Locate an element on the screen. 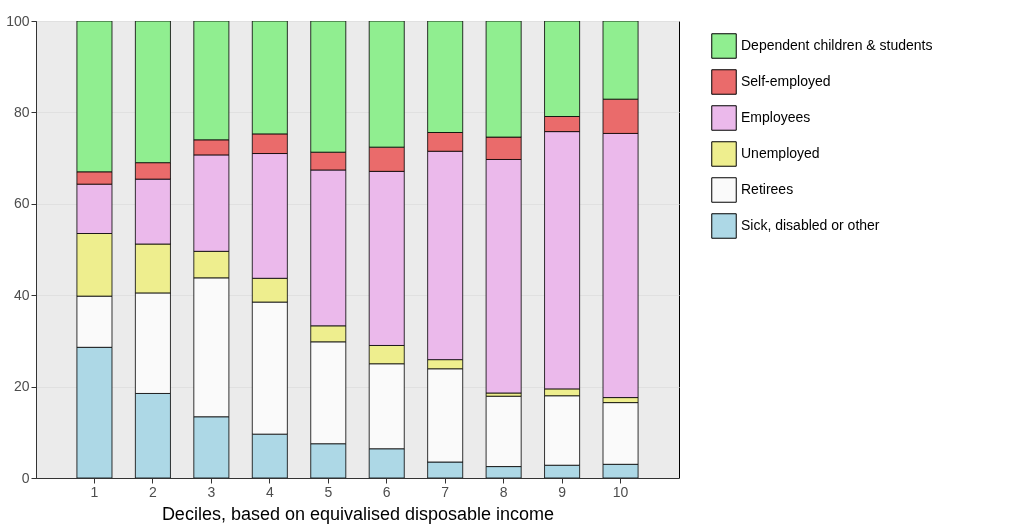  y-tick-label: 60 is located at coordinates (21, 203).